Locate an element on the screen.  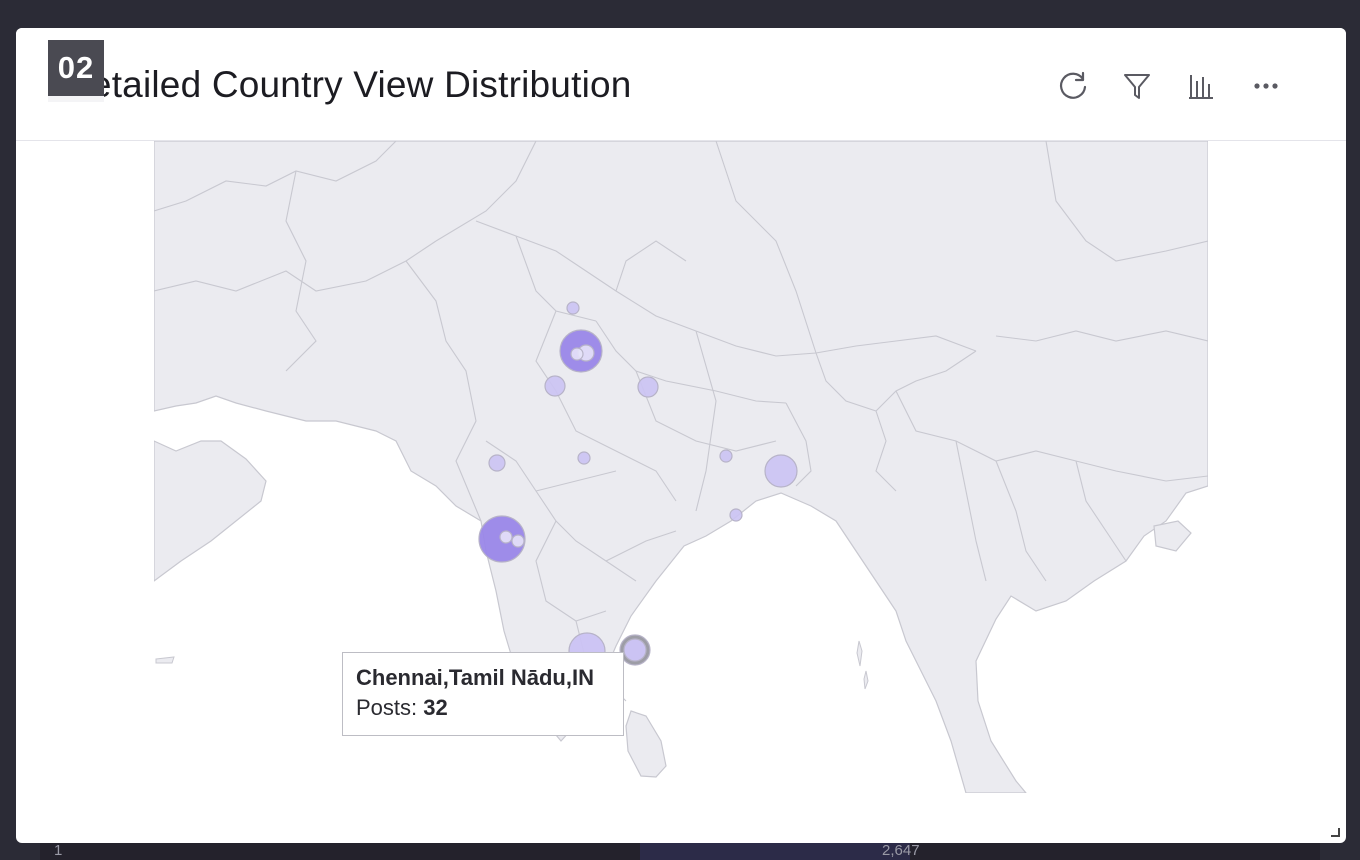
filter-icon is located at coordinates (1137, 86).